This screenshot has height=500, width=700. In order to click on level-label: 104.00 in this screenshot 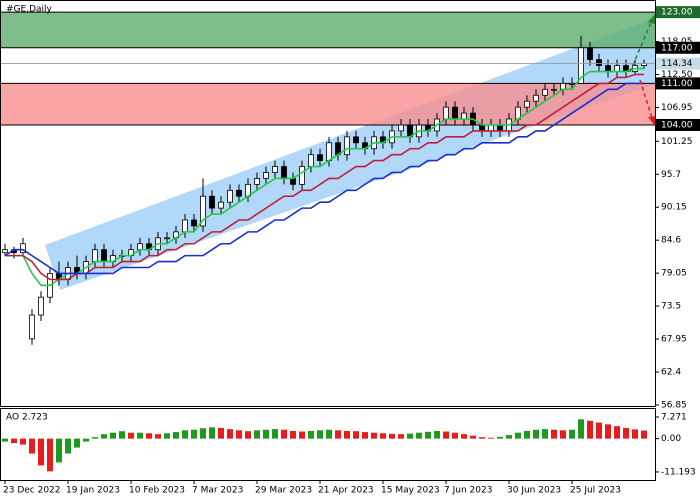, I will do `click(677, 125)`.